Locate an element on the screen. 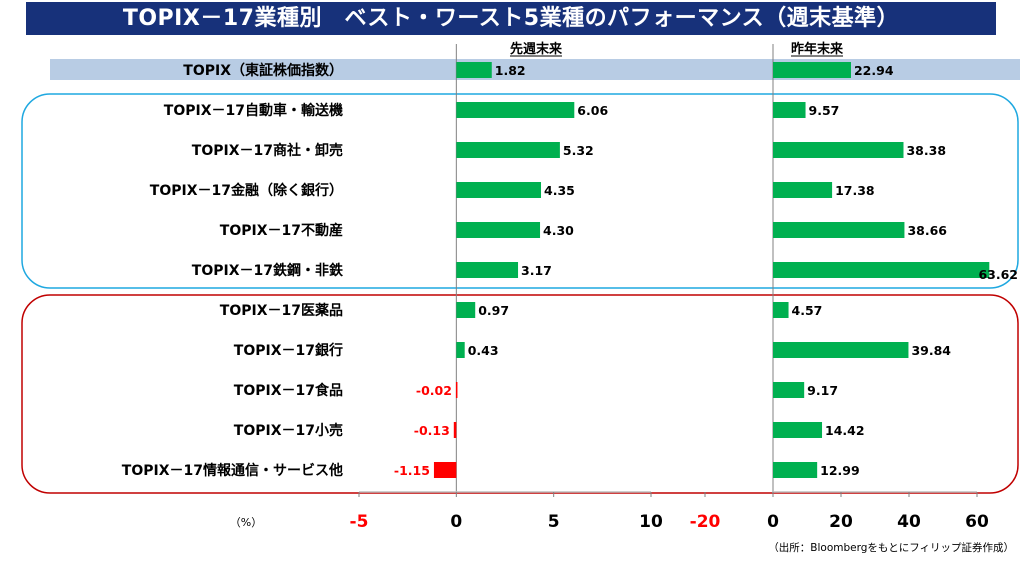 The image size is (1024, 567). value-label: 38.66 is located at coordinates (927, 230).